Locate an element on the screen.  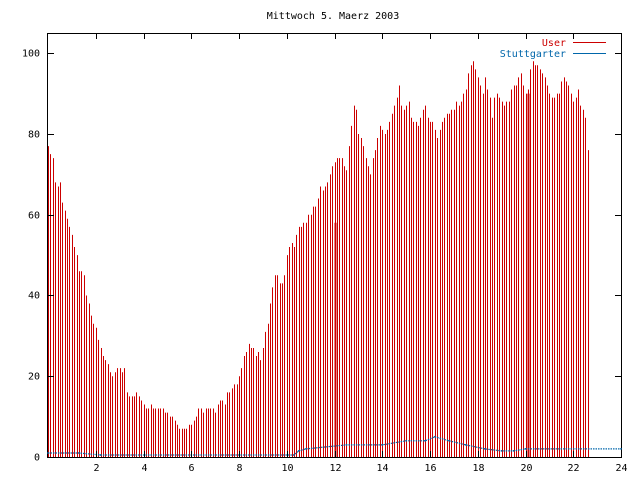
x-tick-label: 20 is located at coordinates (526, 468).